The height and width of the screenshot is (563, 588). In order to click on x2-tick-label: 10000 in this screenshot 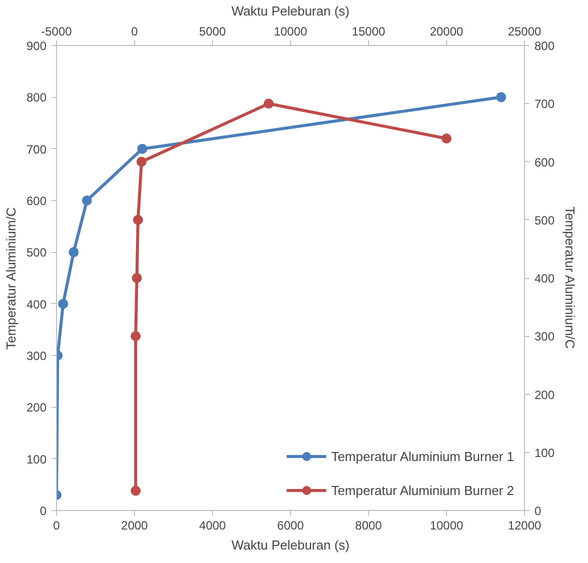, I will do `click(291, 31)`.